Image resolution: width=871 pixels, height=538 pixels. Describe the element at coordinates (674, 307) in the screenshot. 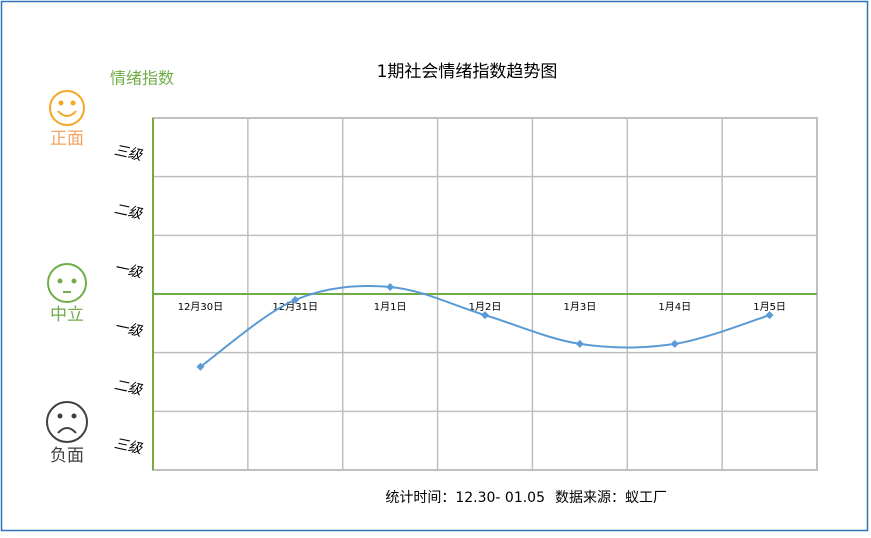

I see `x-tick-label: 1月4日` at that location.